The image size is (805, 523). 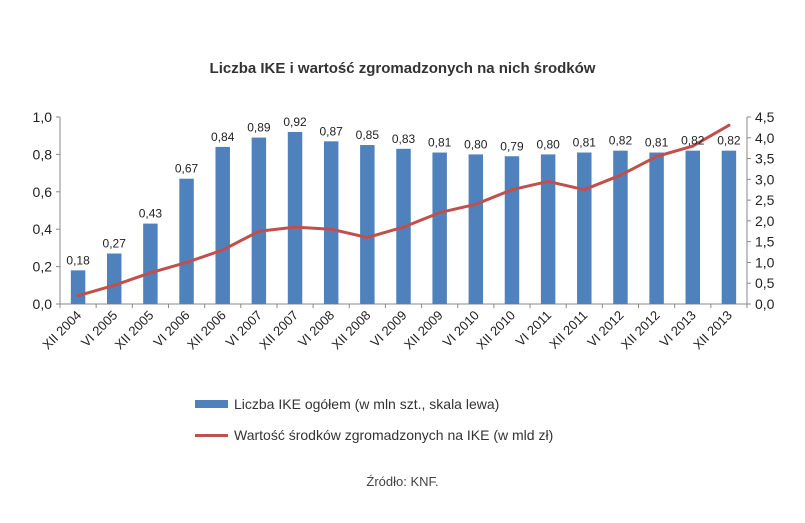 I want to click on legend-bar-swatch, so click(x=211, y=404).